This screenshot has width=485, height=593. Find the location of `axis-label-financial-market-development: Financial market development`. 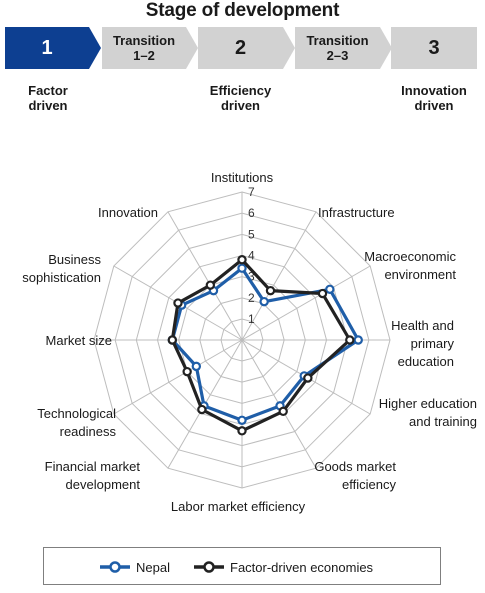

axis-label-financial-market-development: Financial market development is located at coordinates (93, 475).